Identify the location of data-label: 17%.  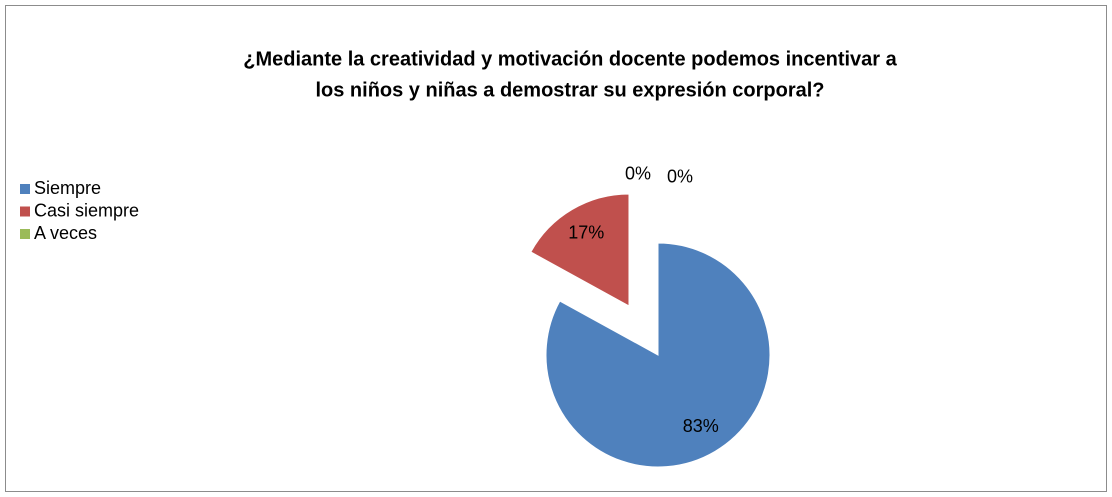
(586, 232).